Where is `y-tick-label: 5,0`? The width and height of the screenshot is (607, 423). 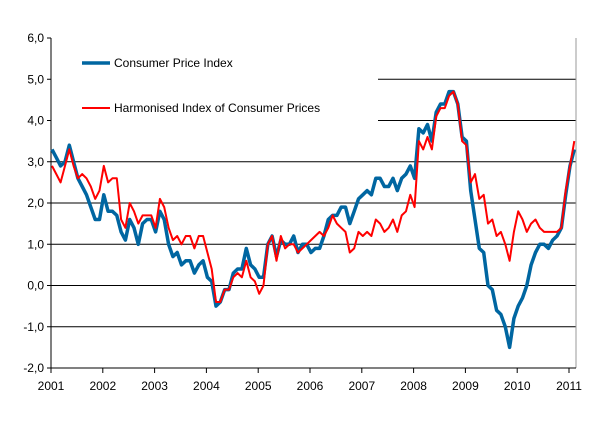
y-tick-label: 5,0 is located at coordinates (35, 79).